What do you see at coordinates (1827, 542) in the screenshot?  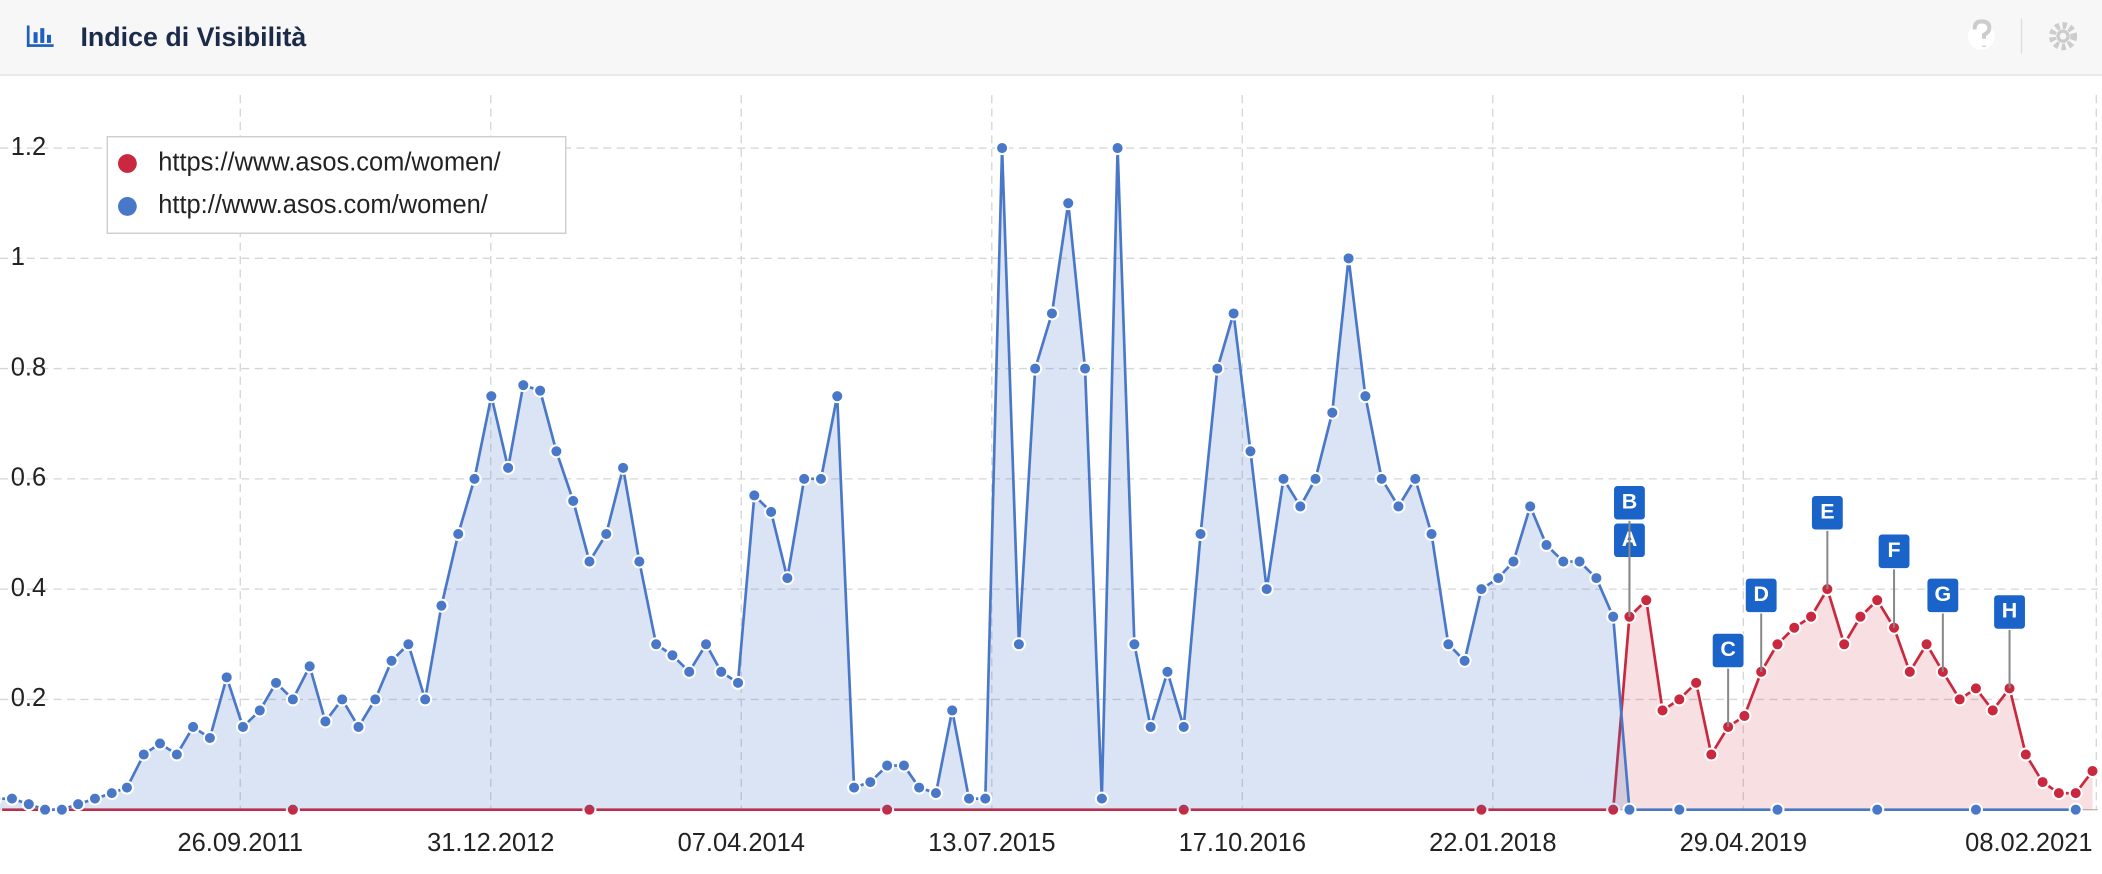 I see `event-marker: E` at bounding box center [1827, 542].